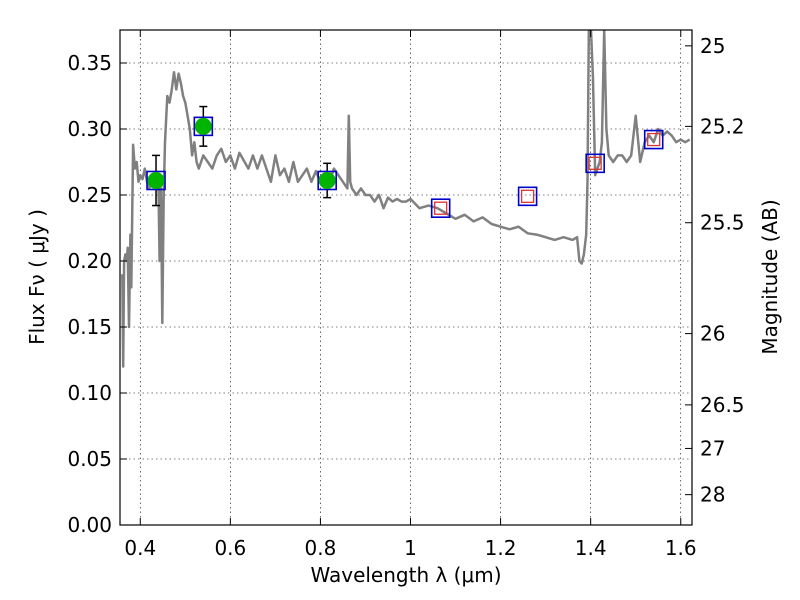  What do you see at coordinates (712, 46) in the screenshot?
I see `y2-tick-label: 25` at bounding box center [712, 46].